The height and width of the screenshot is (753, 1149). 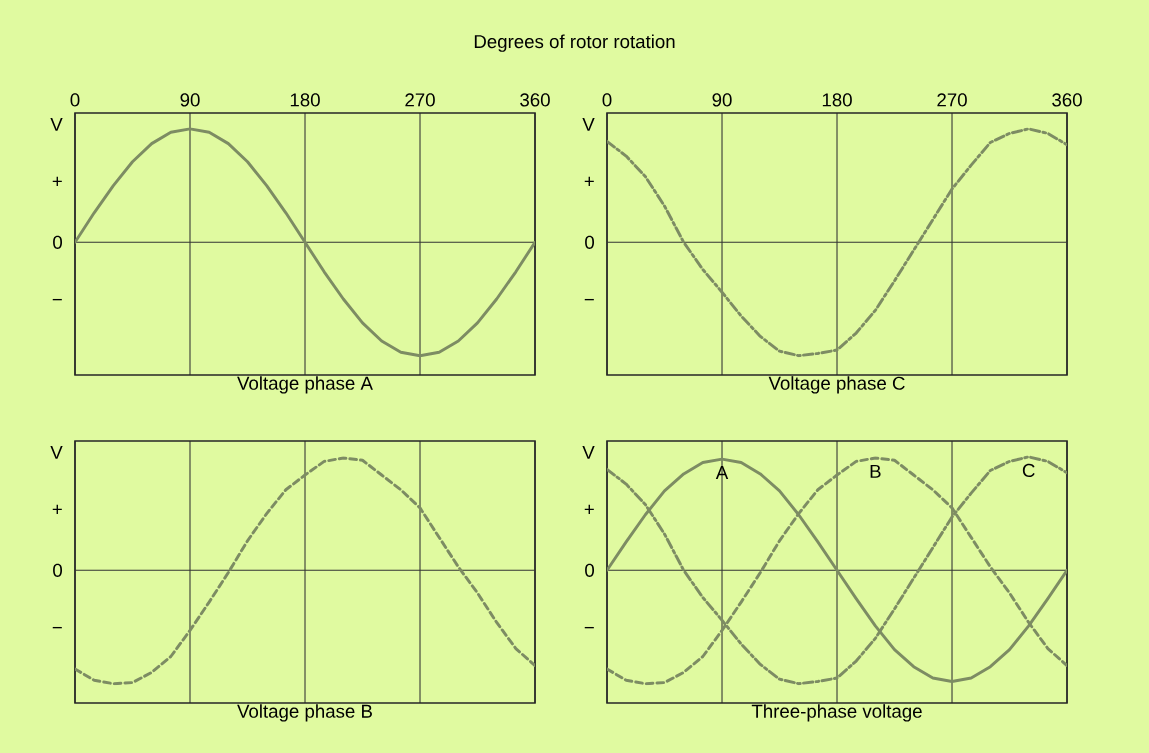 What do you see at coordinates (836, 713) in the screenshot?
I see `text: Three-phase voltage` at bounding box center [836, 713].